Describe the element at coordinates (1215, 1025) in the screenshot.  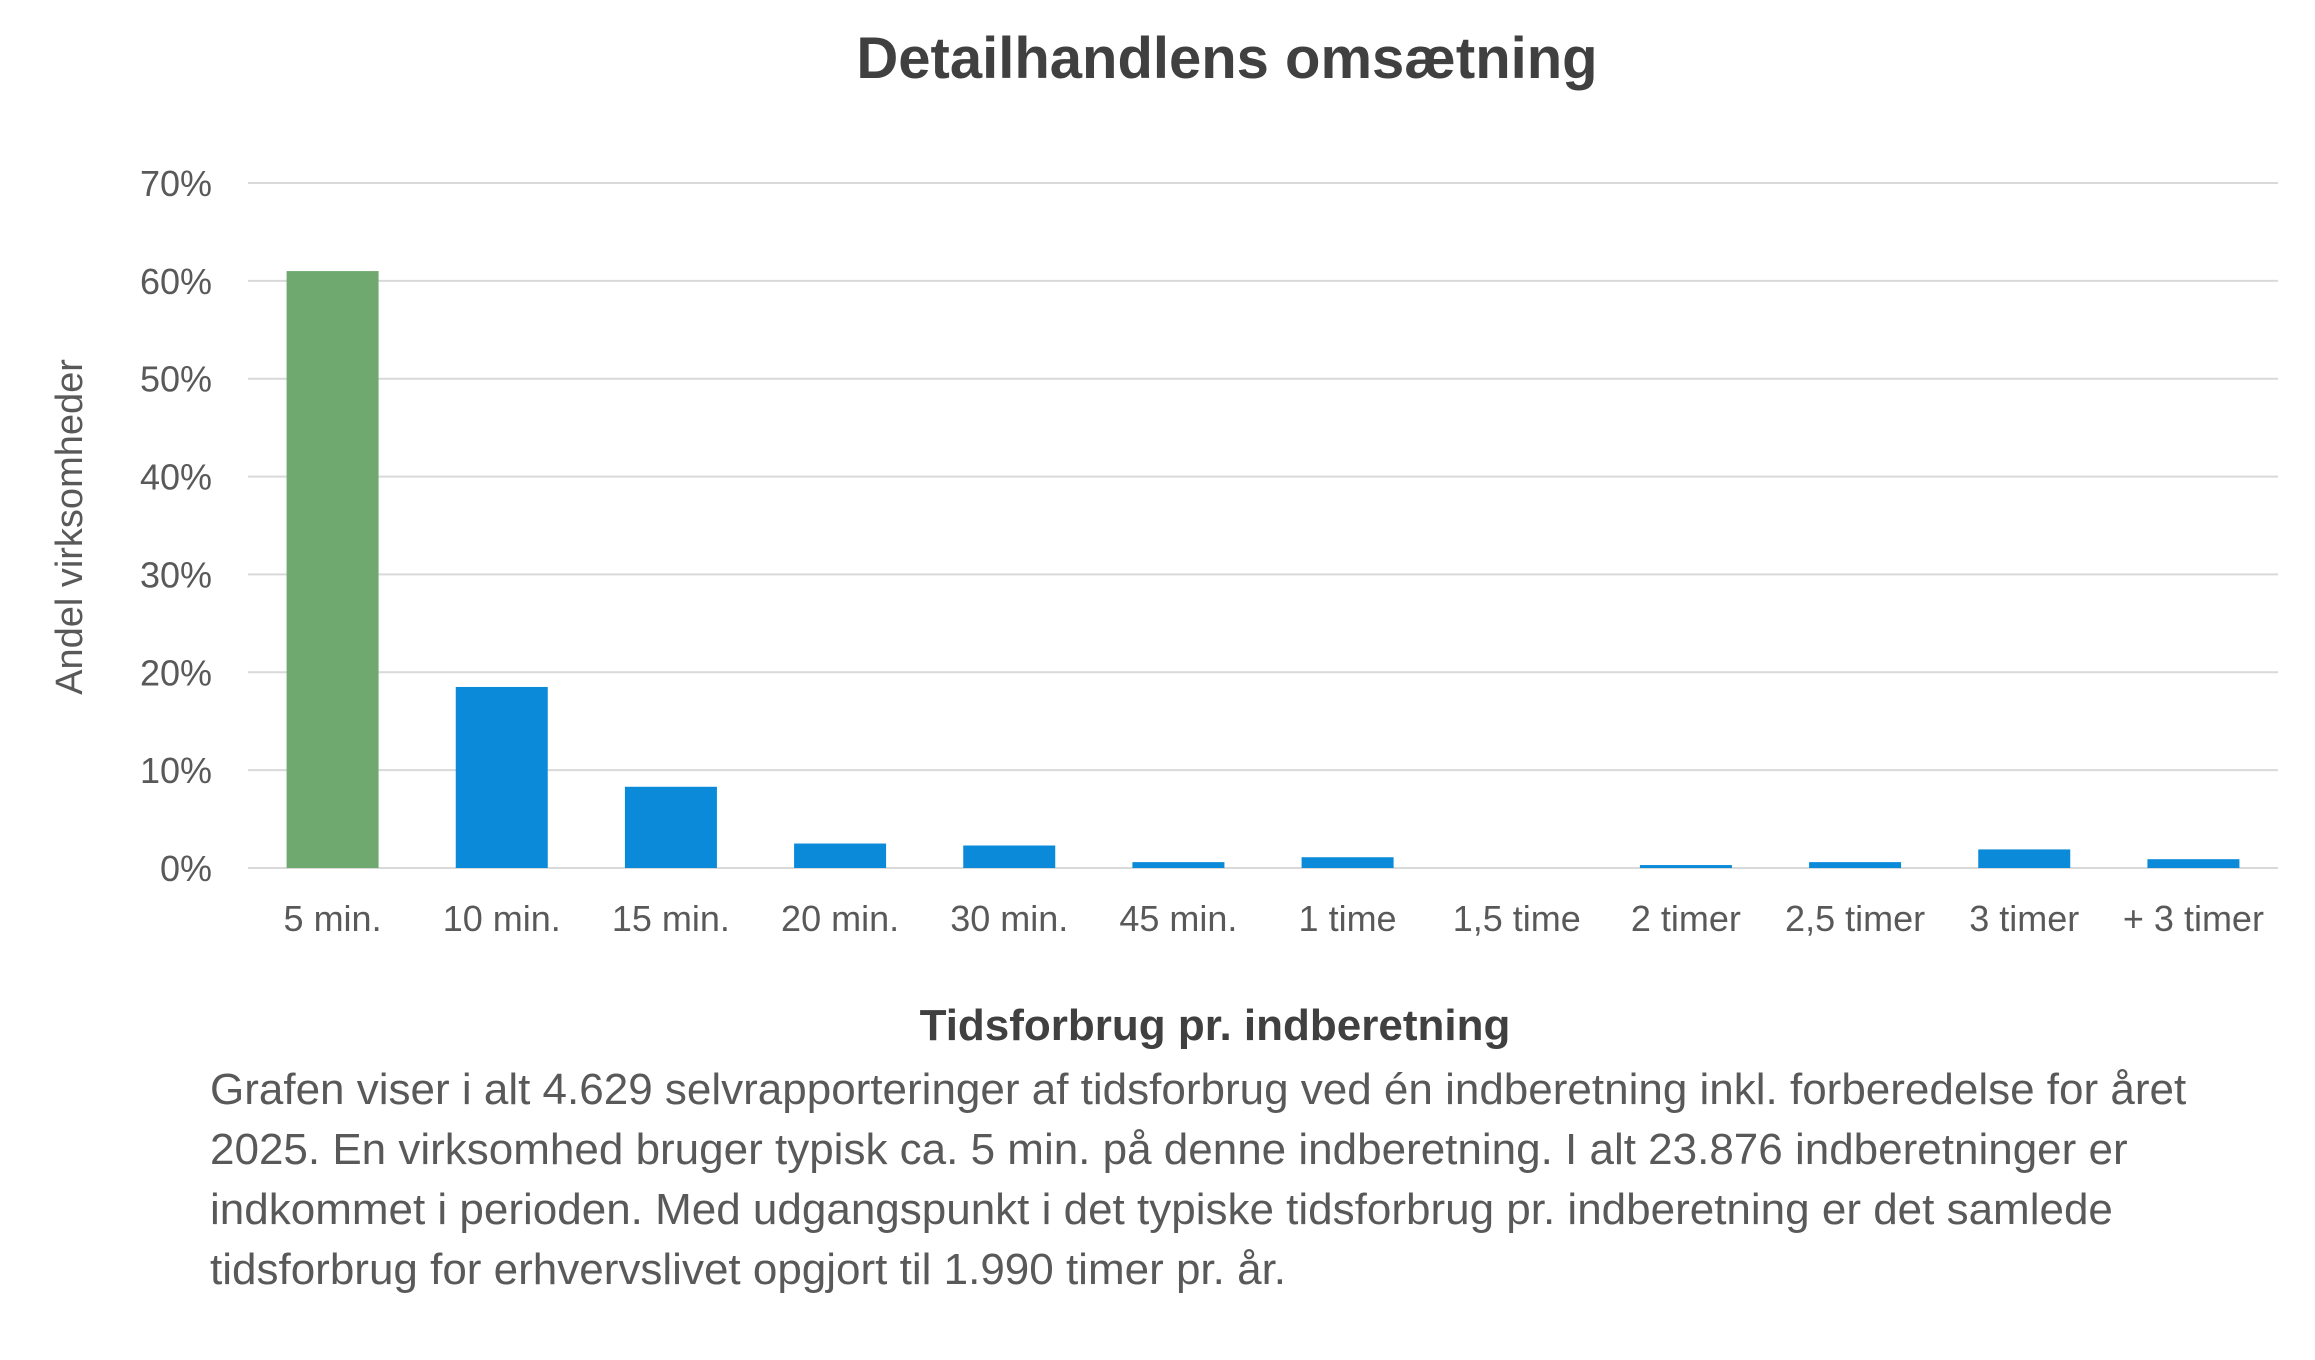
I see `x-axis-label: Tidsforbrug pr. indberetning` at that location.